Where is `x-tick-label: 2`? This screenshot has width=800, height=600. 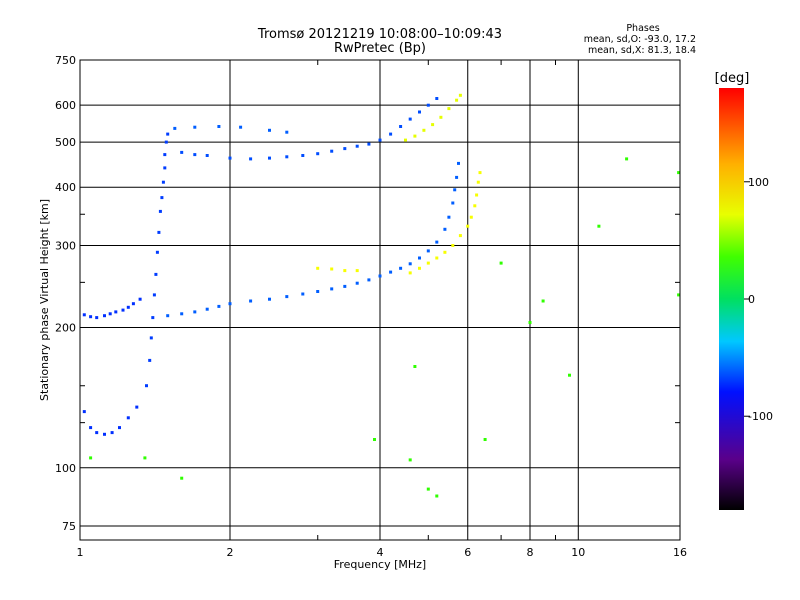
x-tick-label: 2 is located at coordinates (230, 552).